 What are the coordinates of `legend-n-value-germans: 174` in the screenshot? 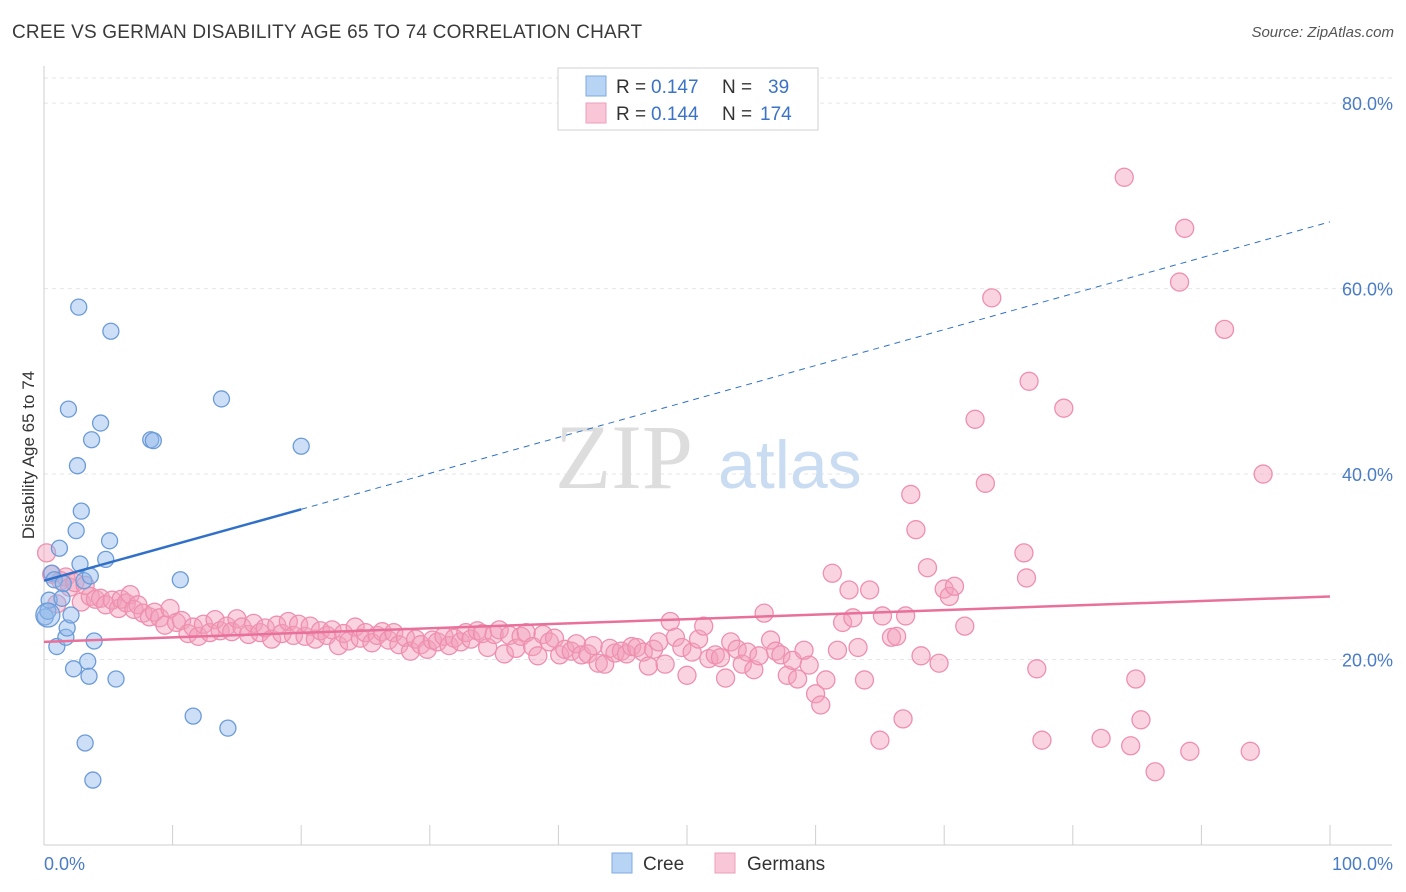 It's located at (776, 114).